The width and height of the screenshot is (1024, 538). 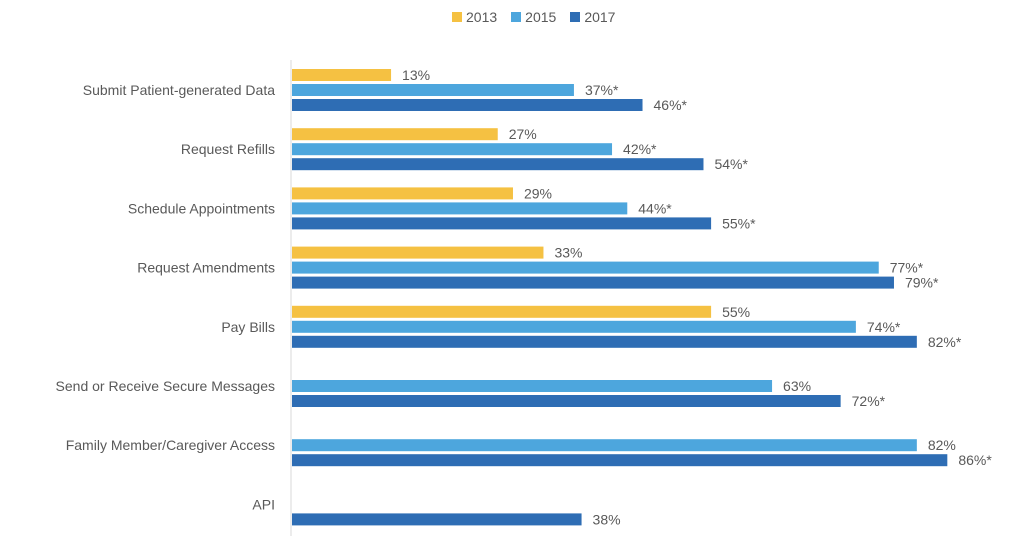 What do you see at coordinates (600, 17) in the screenshot?
I see `legend-label: 2017` at bounding box center [600, 17].